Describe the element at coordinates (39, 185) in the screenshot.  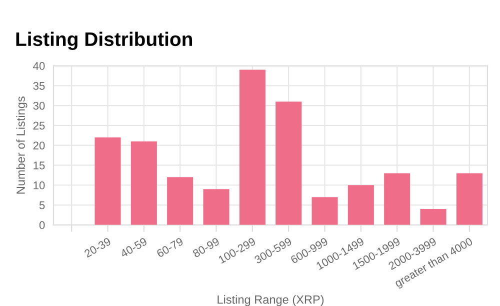
I see `y-tick-label: 10` at that location.